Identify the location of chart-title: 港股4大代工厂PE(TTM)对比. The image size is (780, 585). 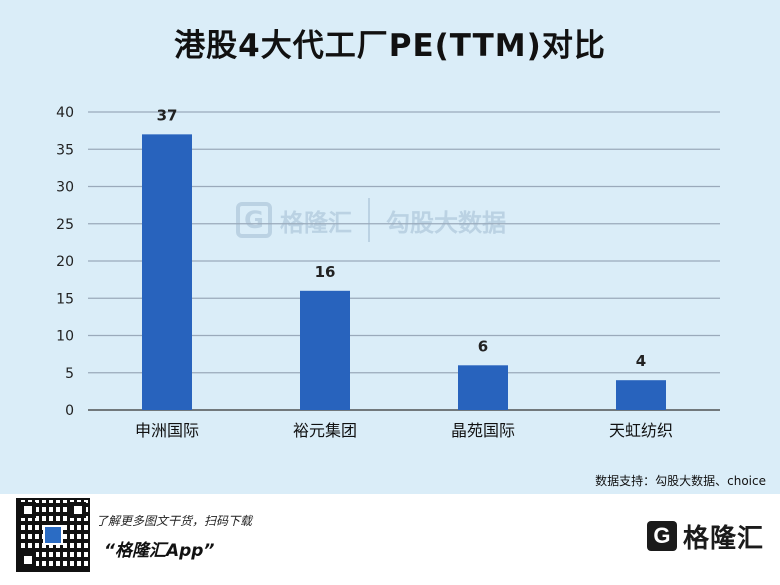
(390, 46).